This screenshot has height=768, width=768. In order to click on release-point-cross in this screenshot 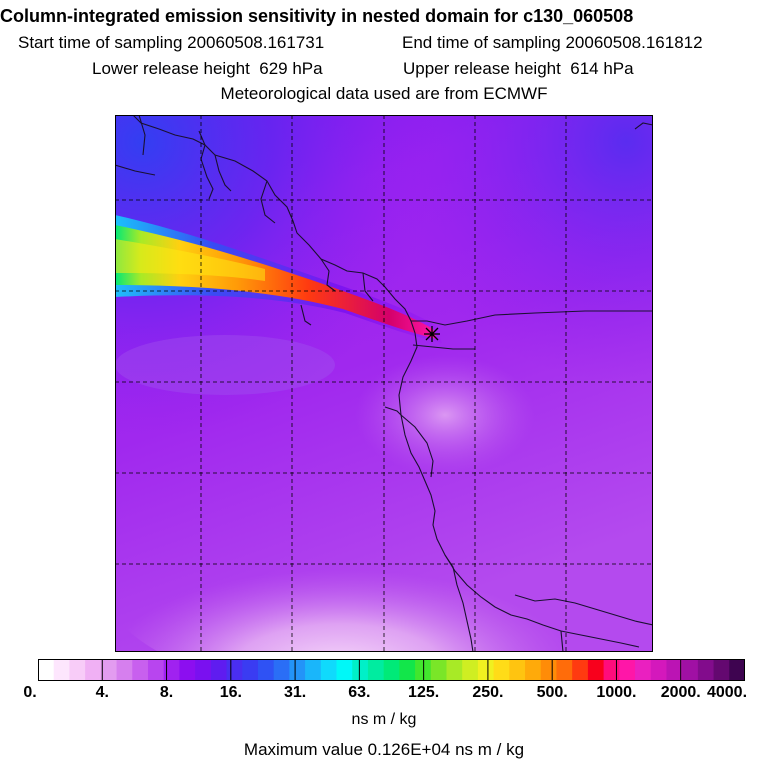, I will do `click(432, 334)`.